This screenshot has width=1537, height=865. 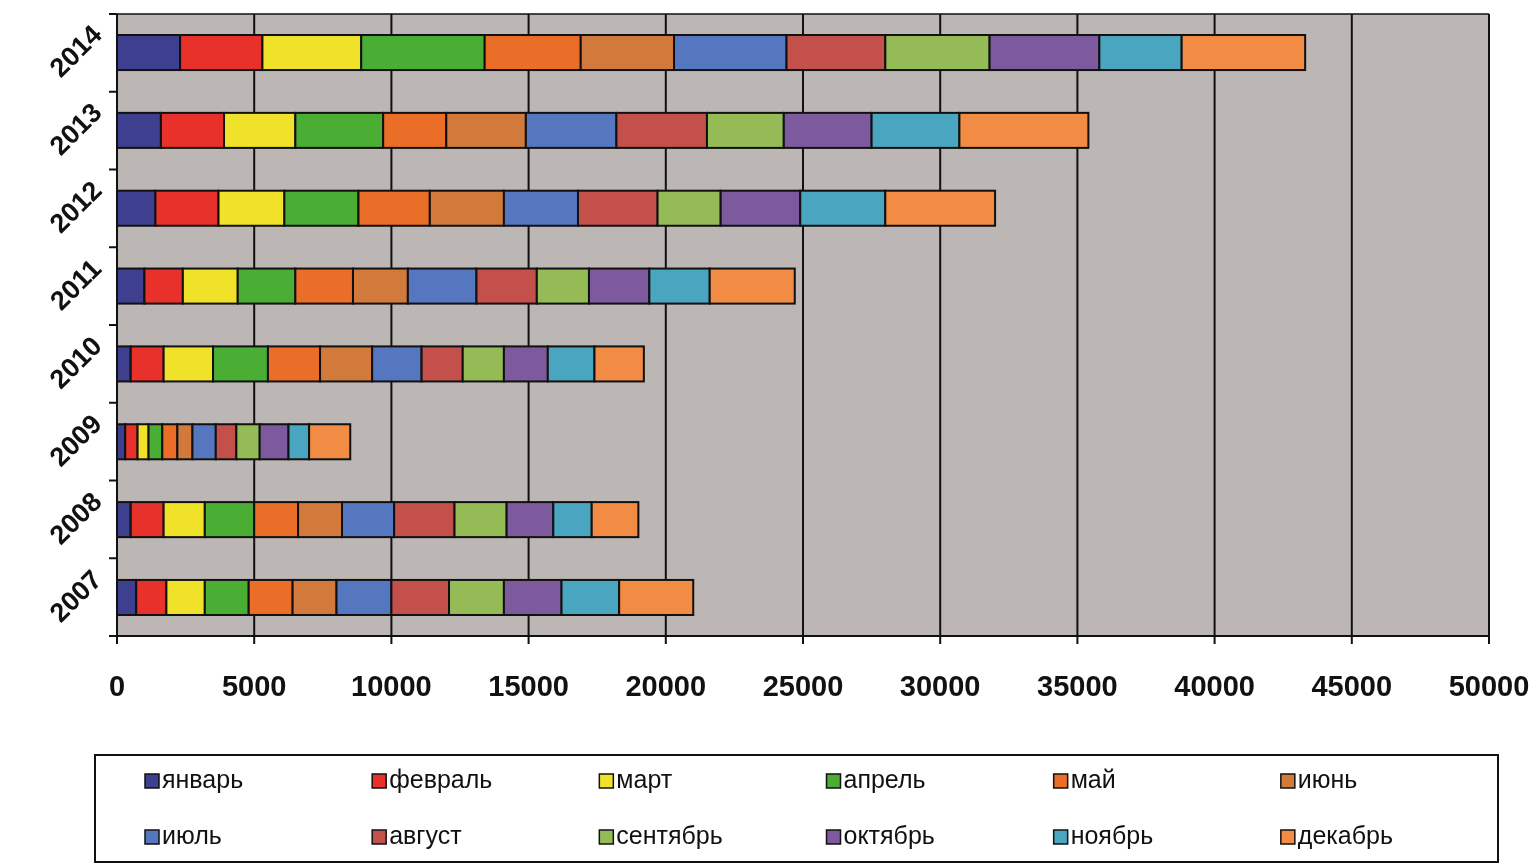 I want to click on x-tick-label: 50000, so click(x=1489, y=686).